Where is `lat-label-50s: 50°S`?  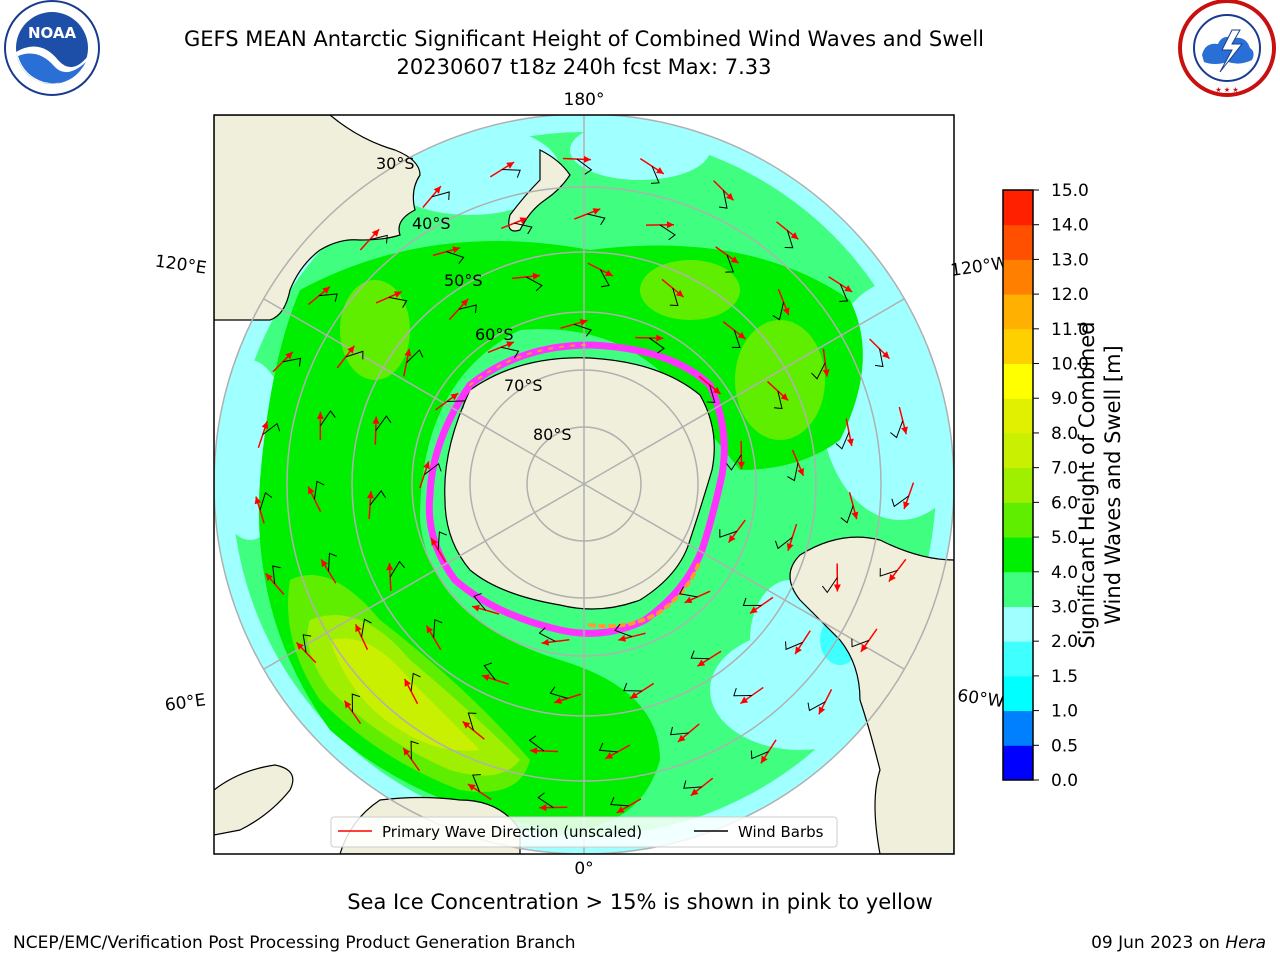
lat-label-50s: 50°S is located at coordinates (463, 280).